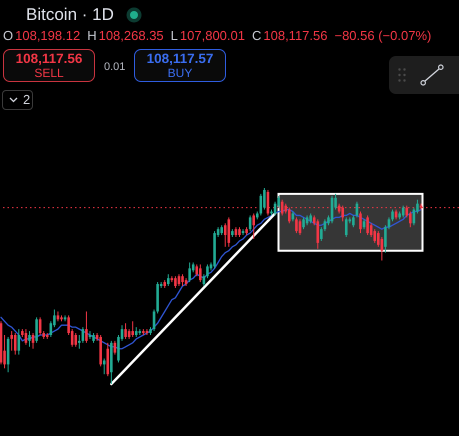 This screenshot has width=459, height=436. What do you see at coordinates (92, 36) in the screenshot?
I see `text: H` at bounding box center [92, 36].